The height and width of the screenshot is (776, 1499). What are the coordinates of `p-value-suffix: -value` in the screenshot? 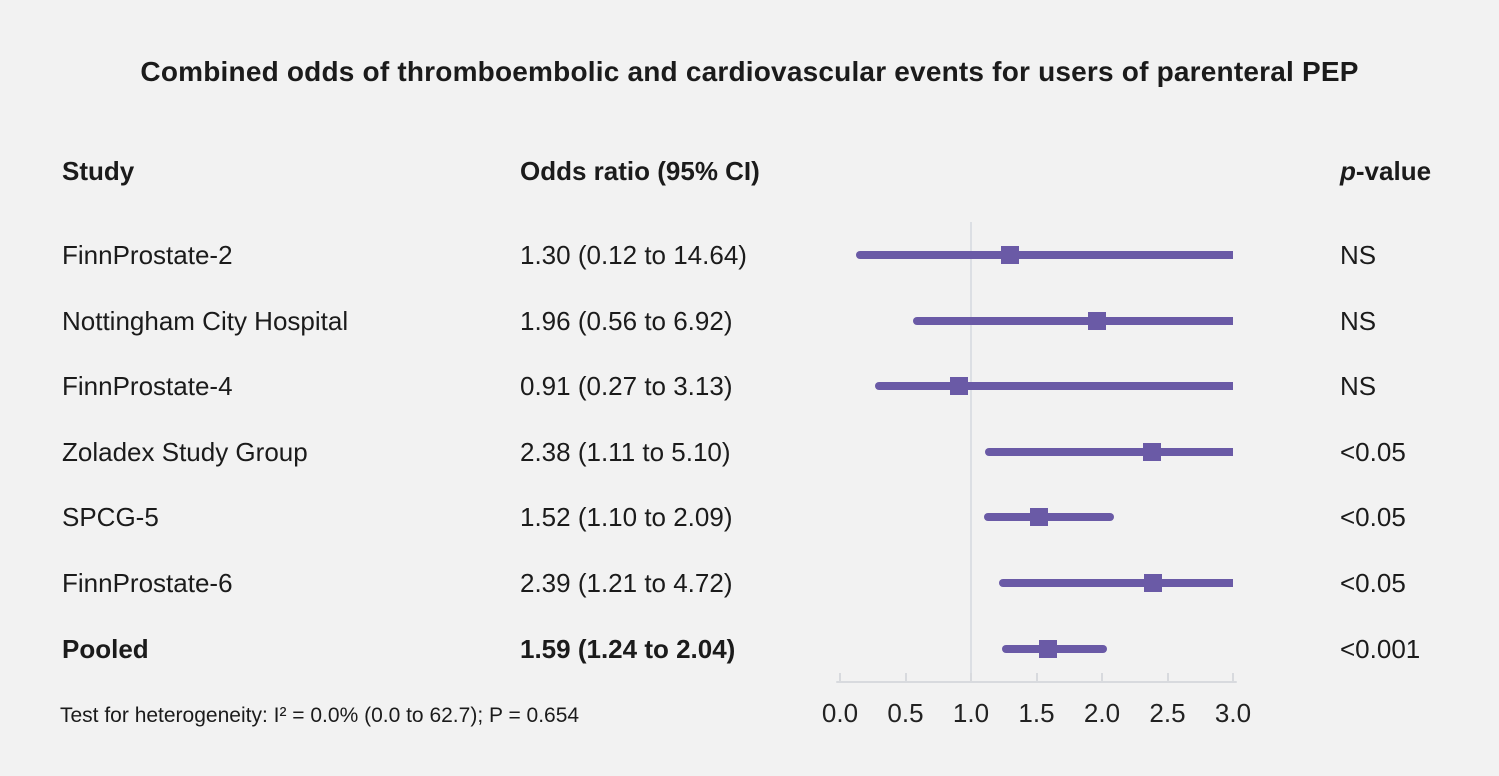 It's located at (1393, 171).